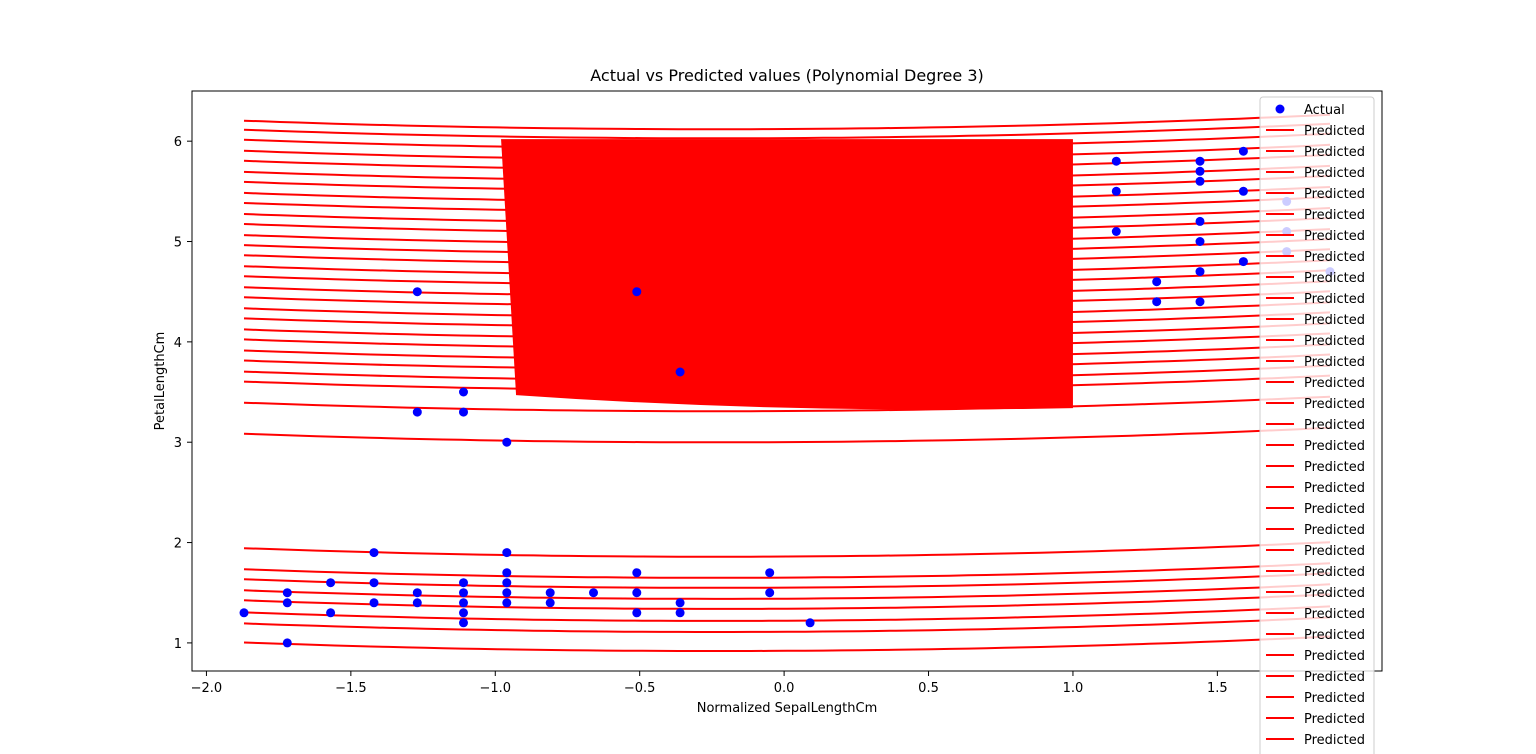  I want to click on legend-label-5: Predicted, so click(1334, 215).